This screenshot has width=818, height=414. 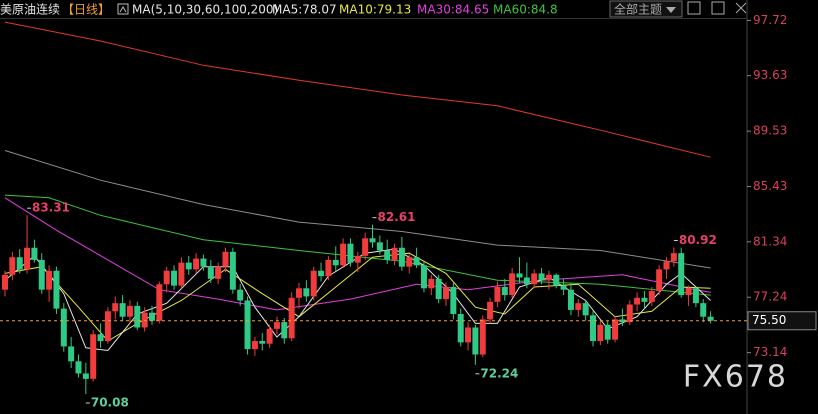 I want to click on settings-icon, so click(x=123, y=9).